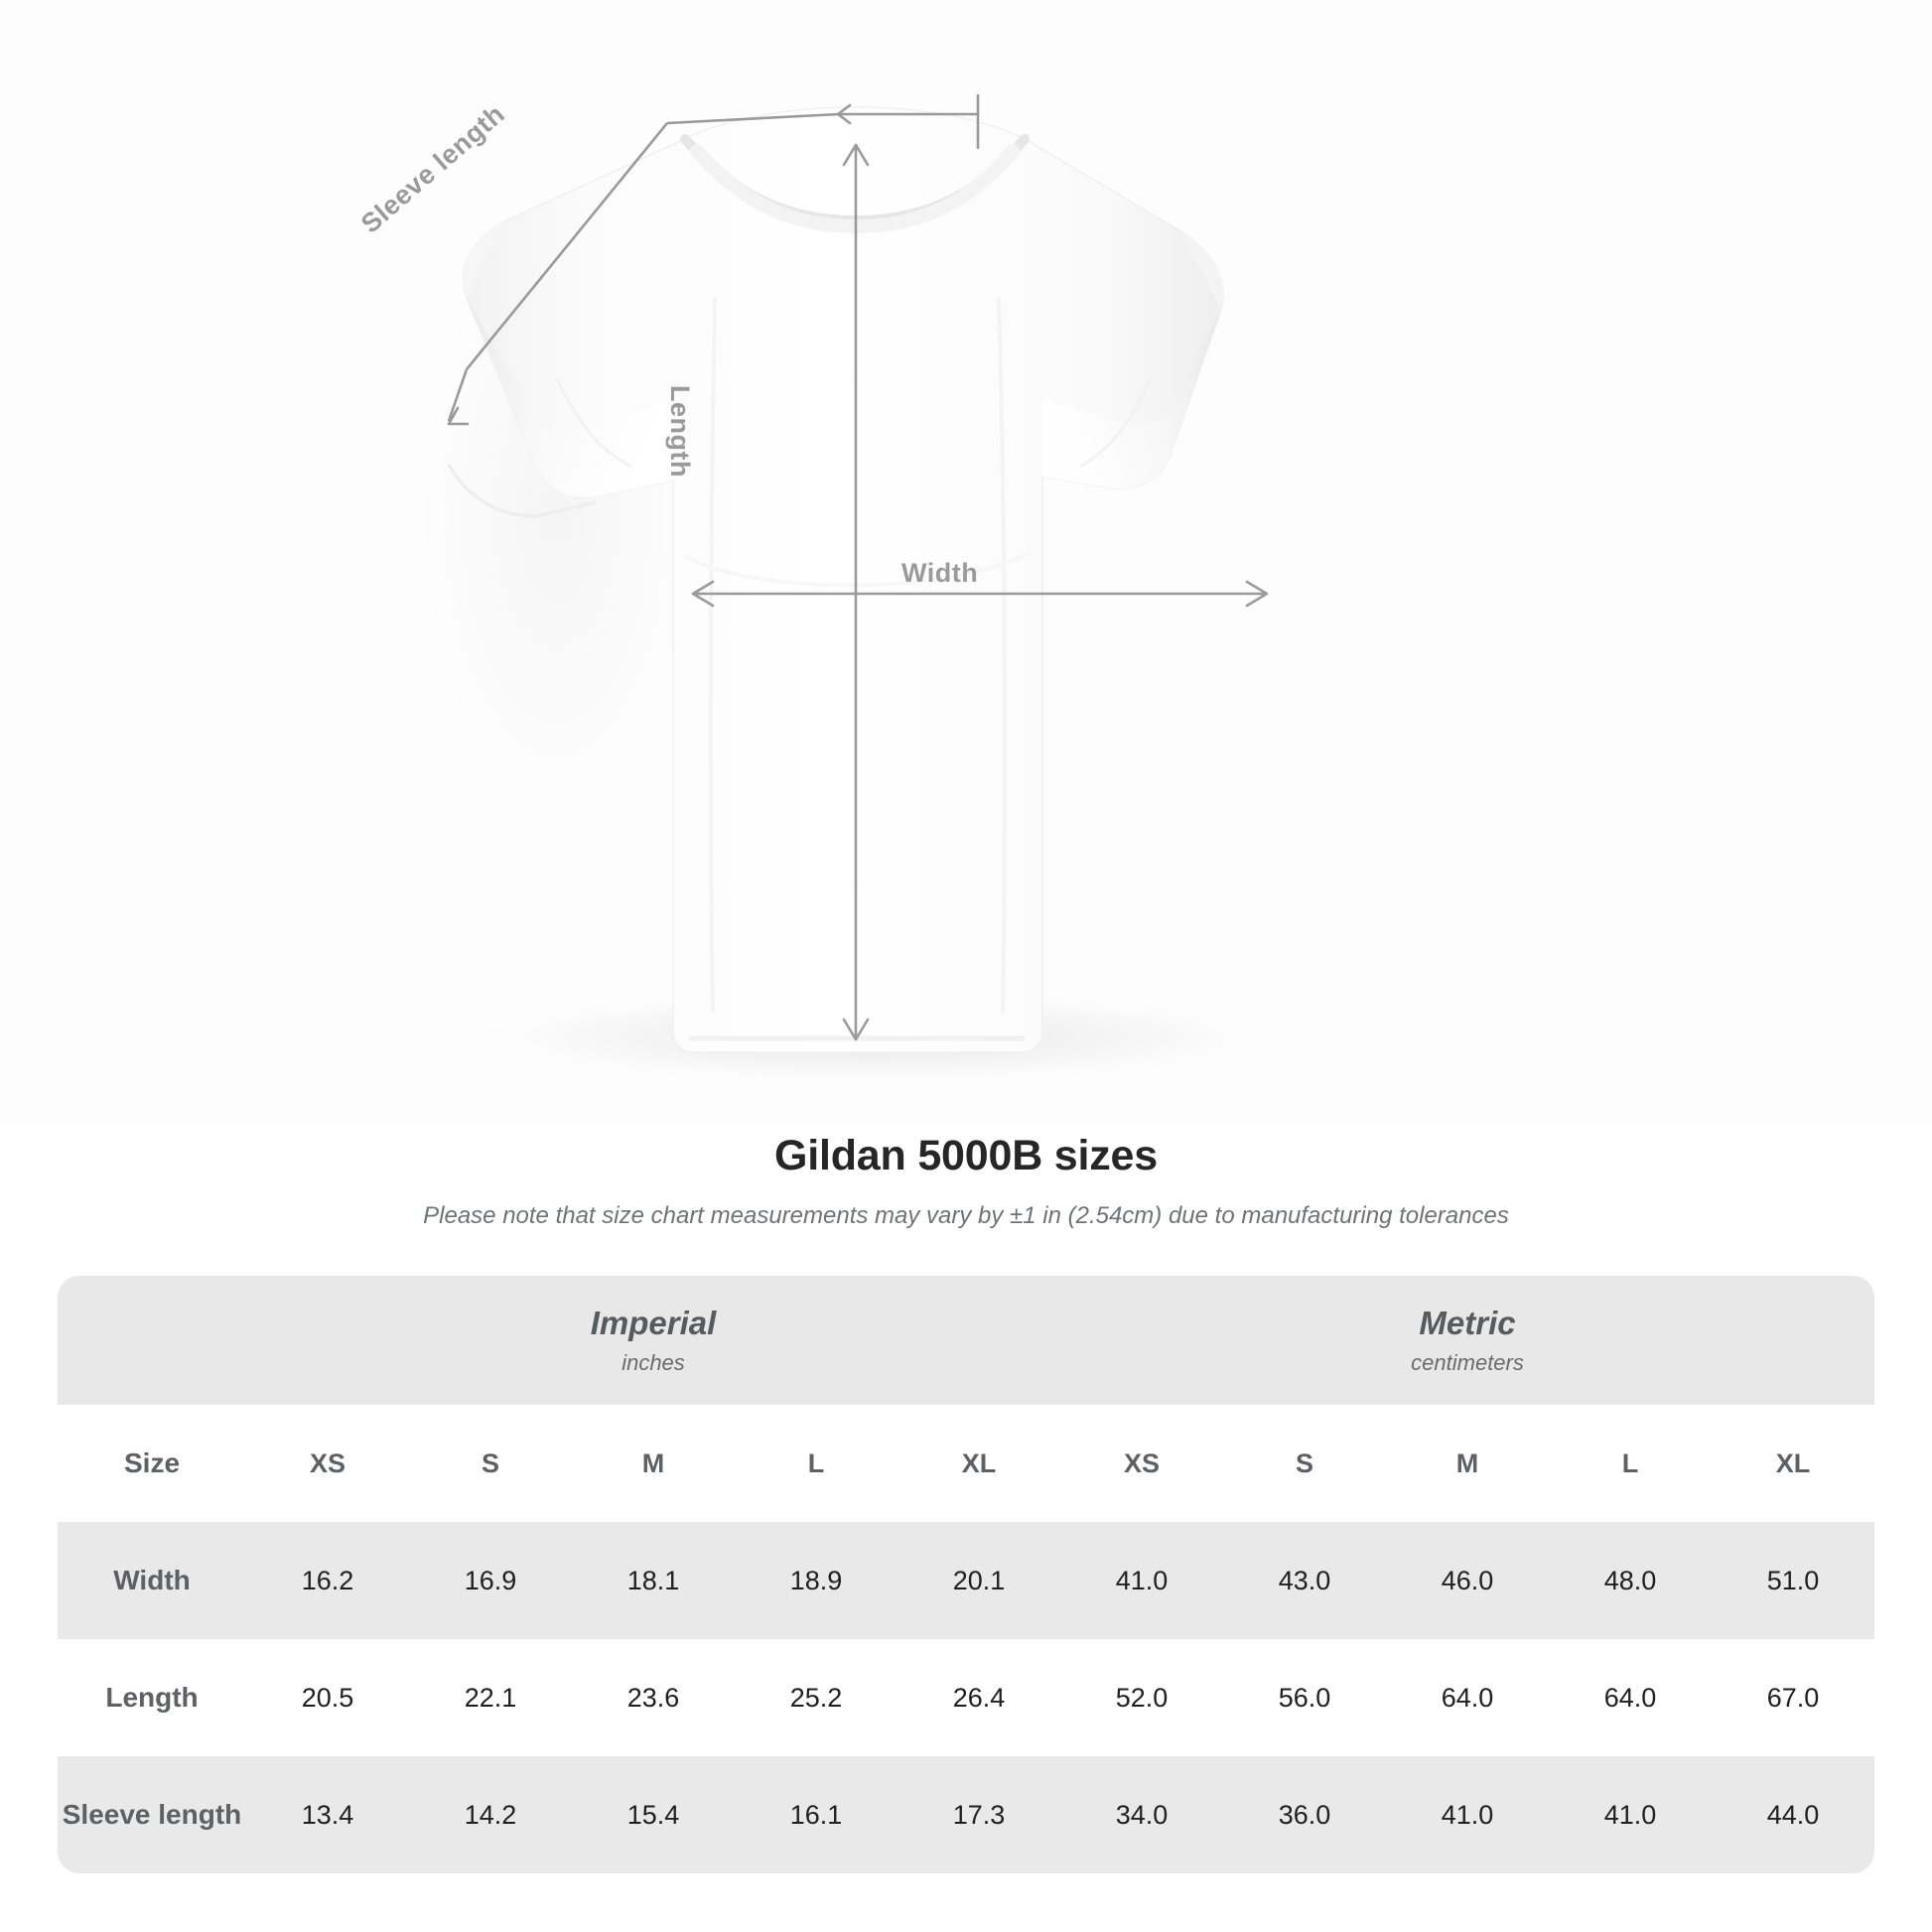 This screenshot has width=1932, height=1932. I want to click on row-label: Sleeve length, so click(152, 1815).